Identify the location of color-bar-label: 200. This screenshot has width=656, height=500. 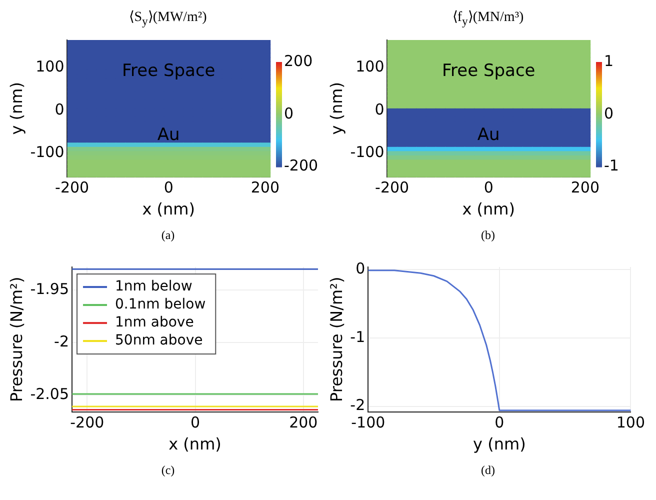
(298, 61).